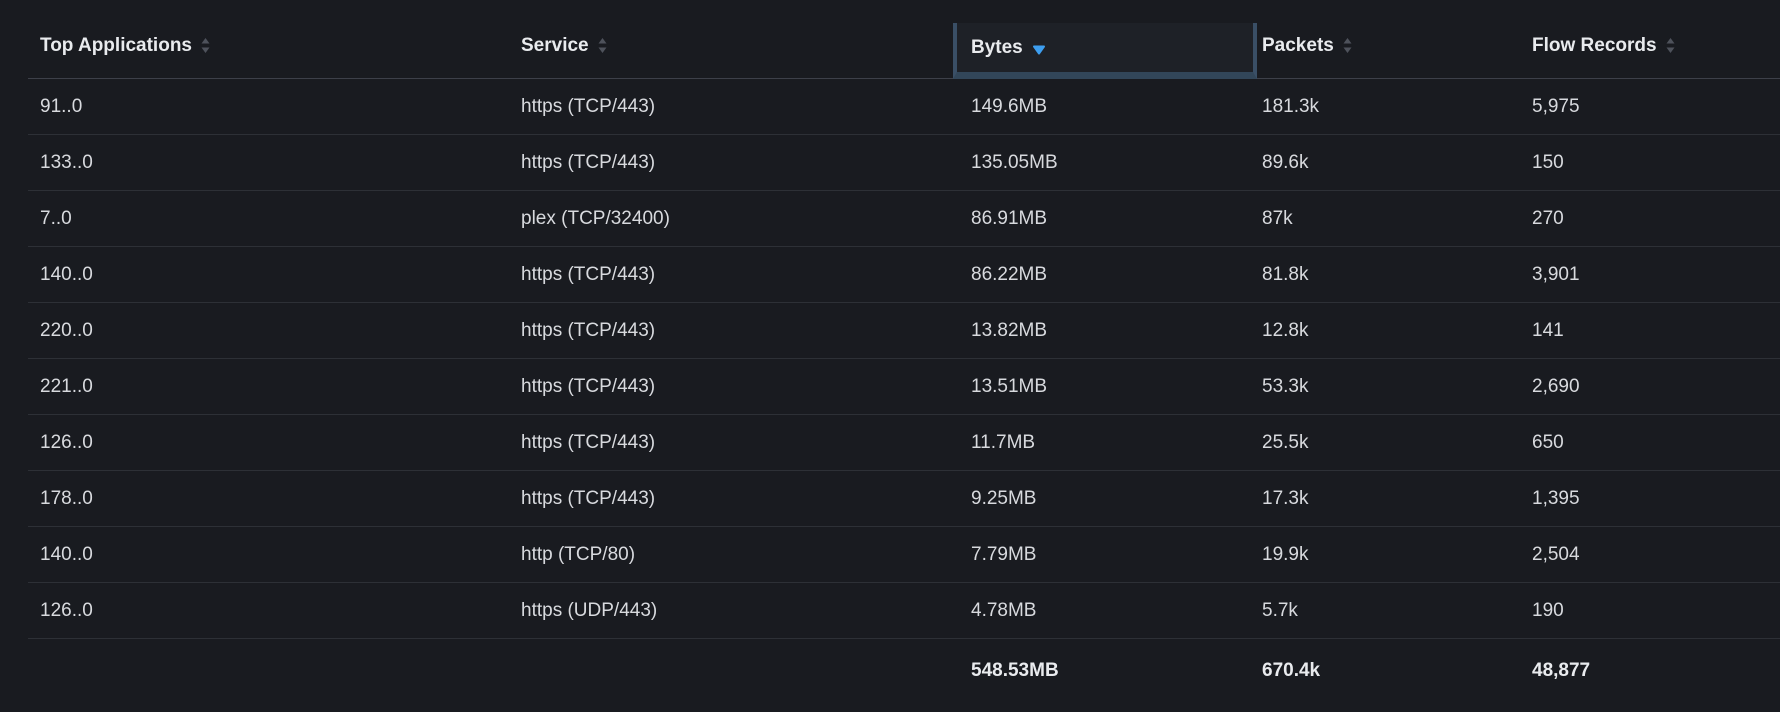 The width and height of the screenshot is (1780, 712). What do you see at coordinates (555, 45) in the screenshot?
I see `column-header-label: Service` at bounding box center [555, 45].